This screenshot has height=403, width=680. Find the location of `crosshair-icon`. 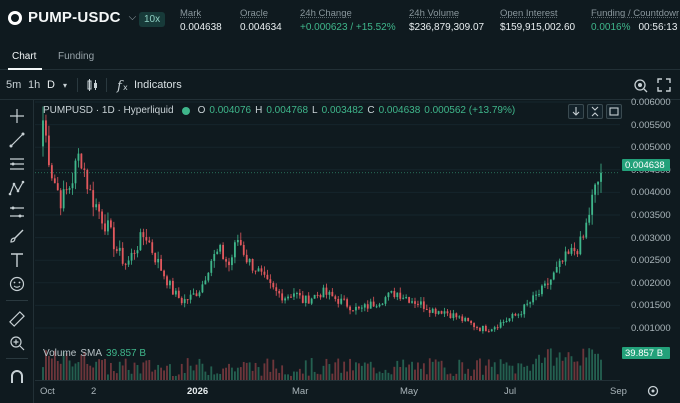

crosshair-icon is located at coordinates (17, 116).